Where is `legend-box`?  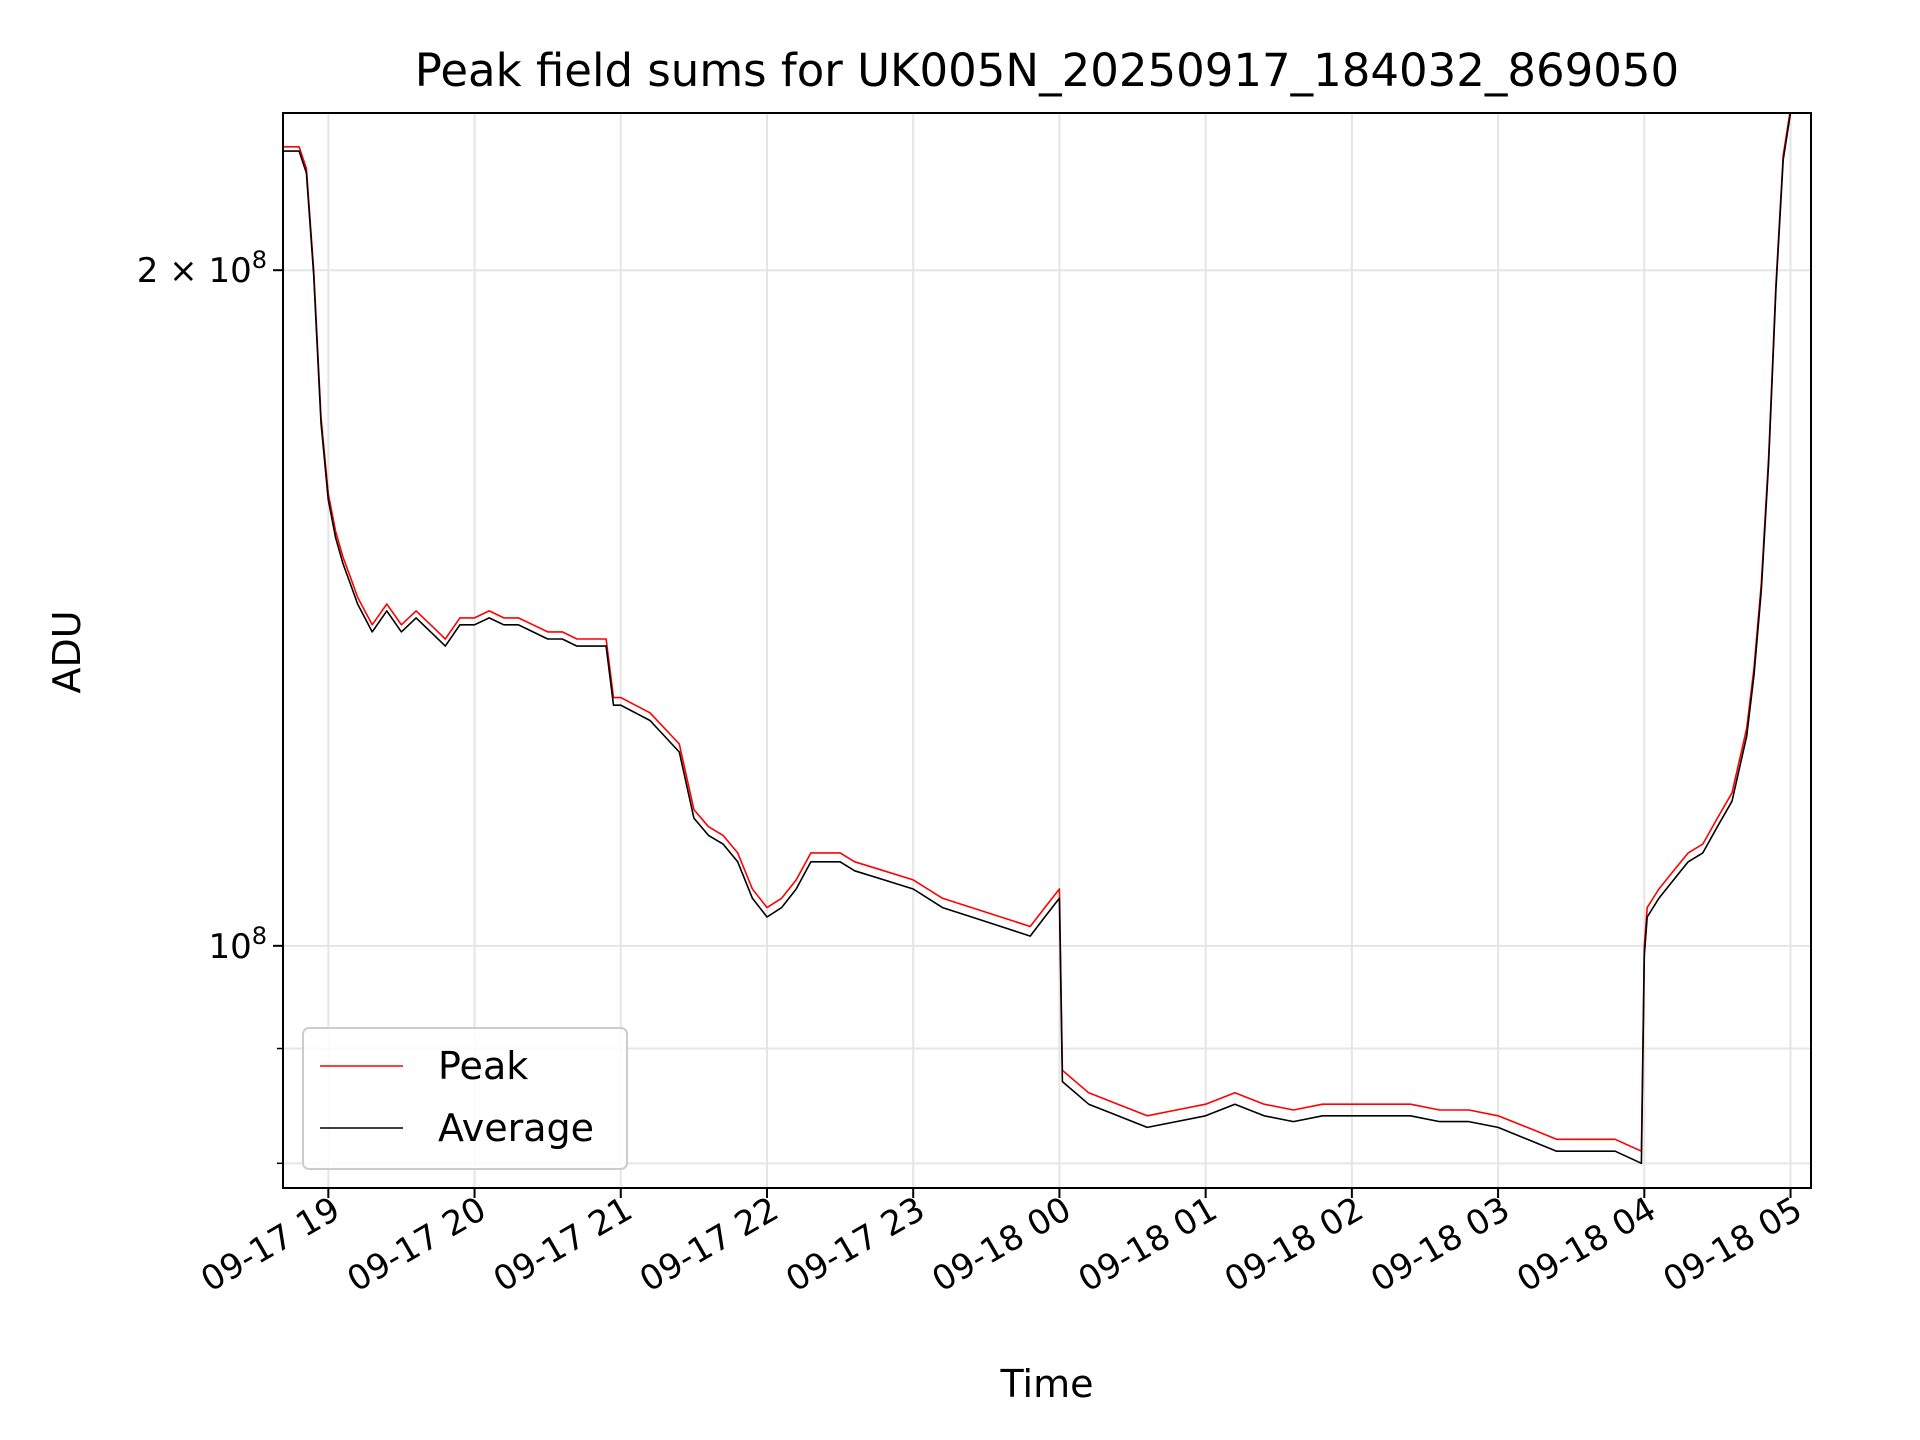
legend-box is located at coordinates (465, 1098).